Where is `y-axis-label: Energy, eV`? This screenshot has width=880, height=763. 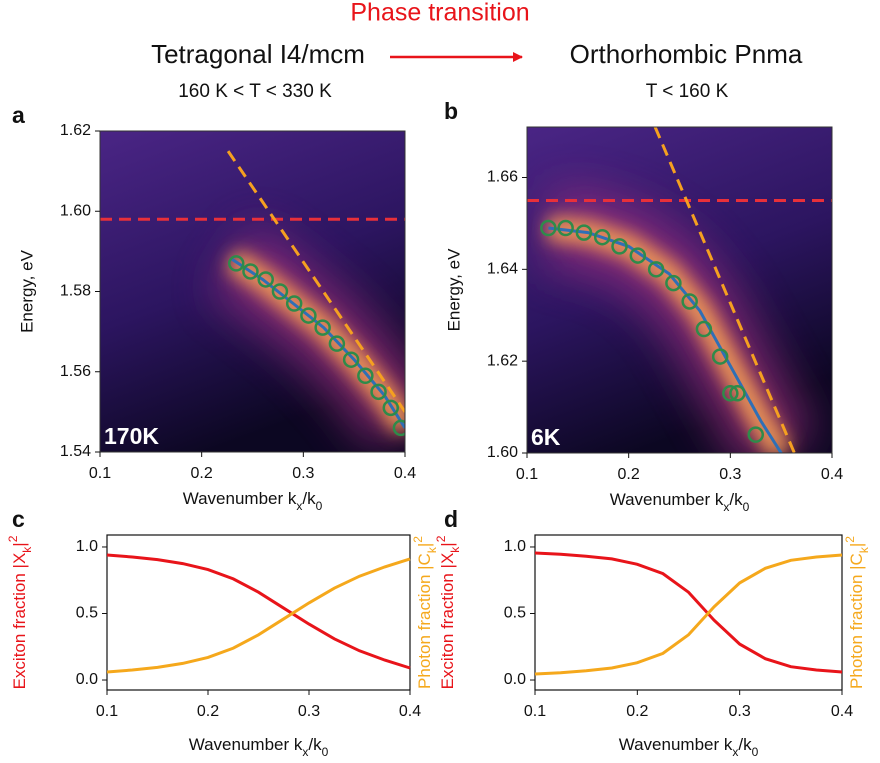 y-axis-label: Energy, eV is located at coordinates (453, 290).